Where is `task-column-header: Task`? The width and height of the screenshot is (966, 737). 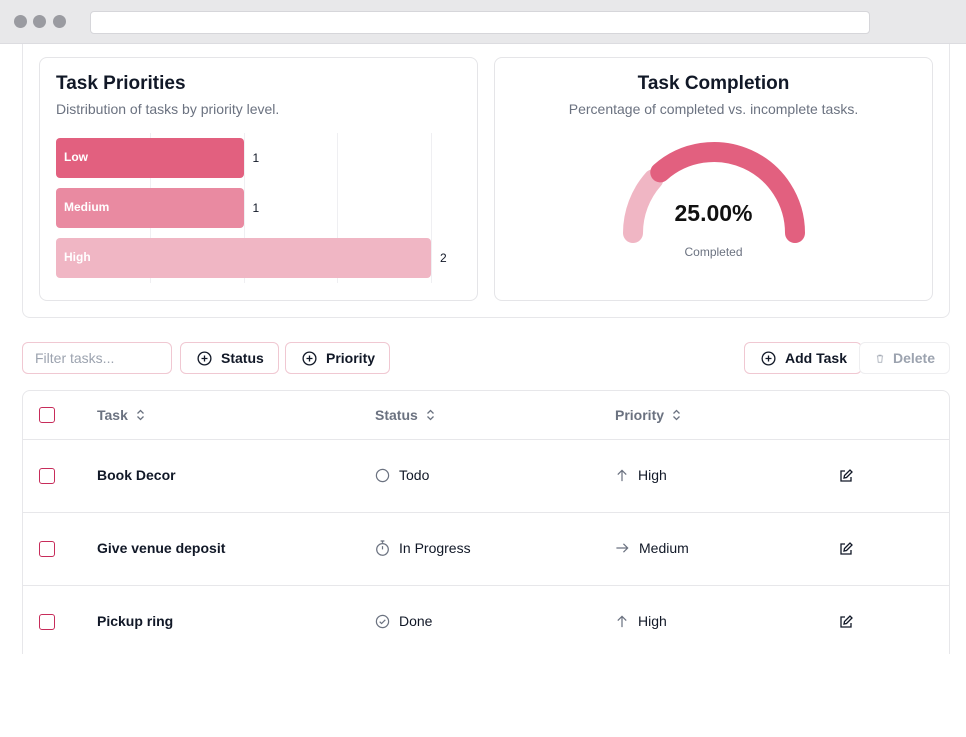 task-column-header: Task is located at coordinates (121, 415).